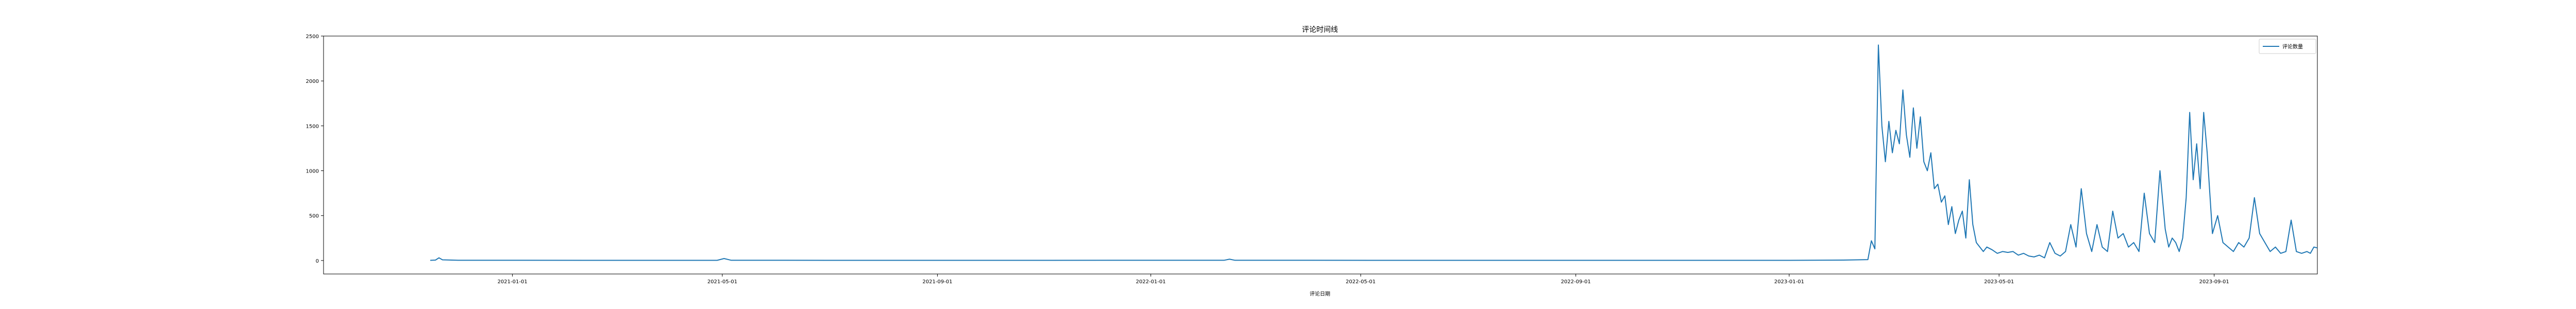  Describe the element at coordinates (1999, 282) in the screenshot. I see `x-tick-label: 2023-05-01` at that location.